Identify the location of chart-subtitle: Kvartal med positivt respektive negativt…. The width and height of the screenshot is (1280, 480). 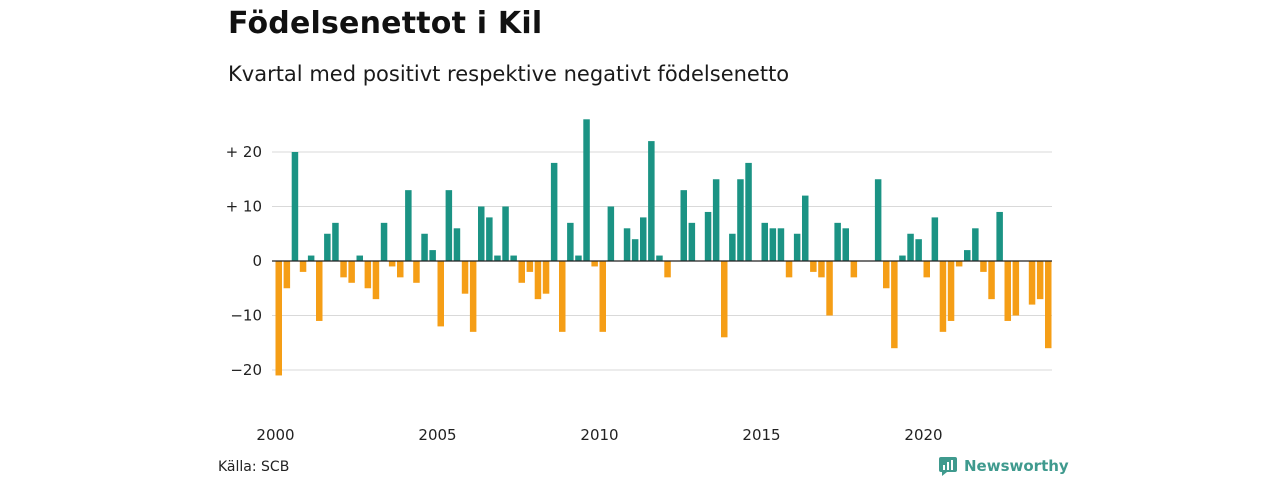
(509, 74).